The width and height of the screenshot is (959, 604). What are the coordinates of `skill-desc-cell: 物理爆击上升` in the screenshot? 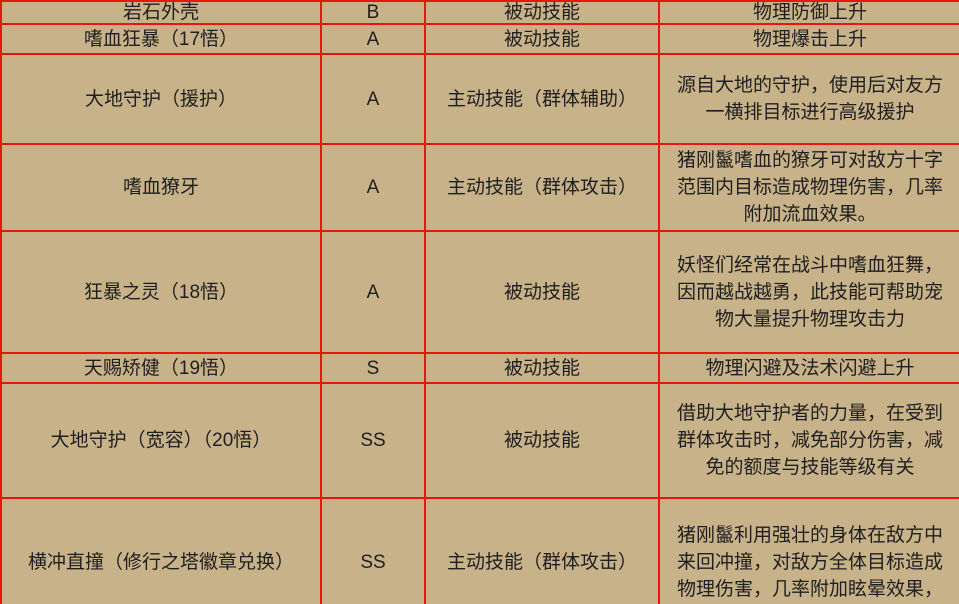 It's located at (808, 39).